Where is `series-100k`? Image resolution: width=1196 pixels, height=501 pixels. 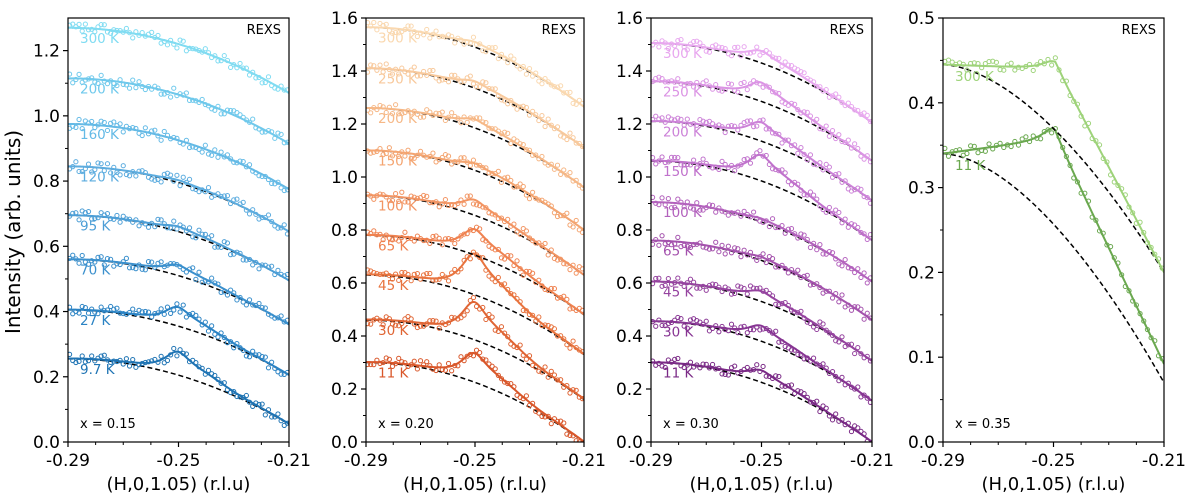 series-100k is located at coordinates (761, 240).